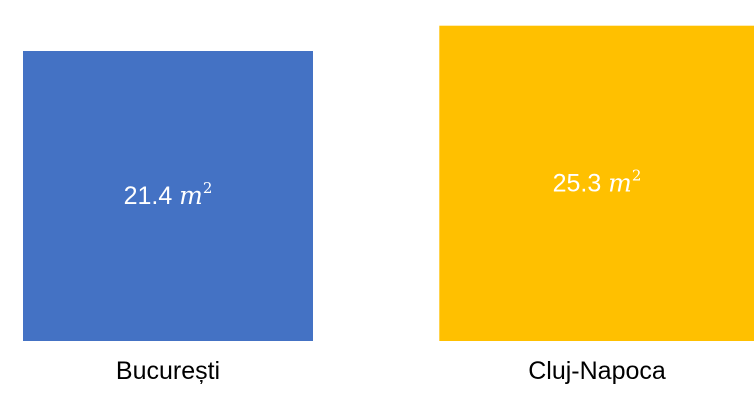 The height and width of the screenshot is (393, 754). Describe the element at coordinates (168, 371) in the screenshot. I see `category-label-1: București` at that location.